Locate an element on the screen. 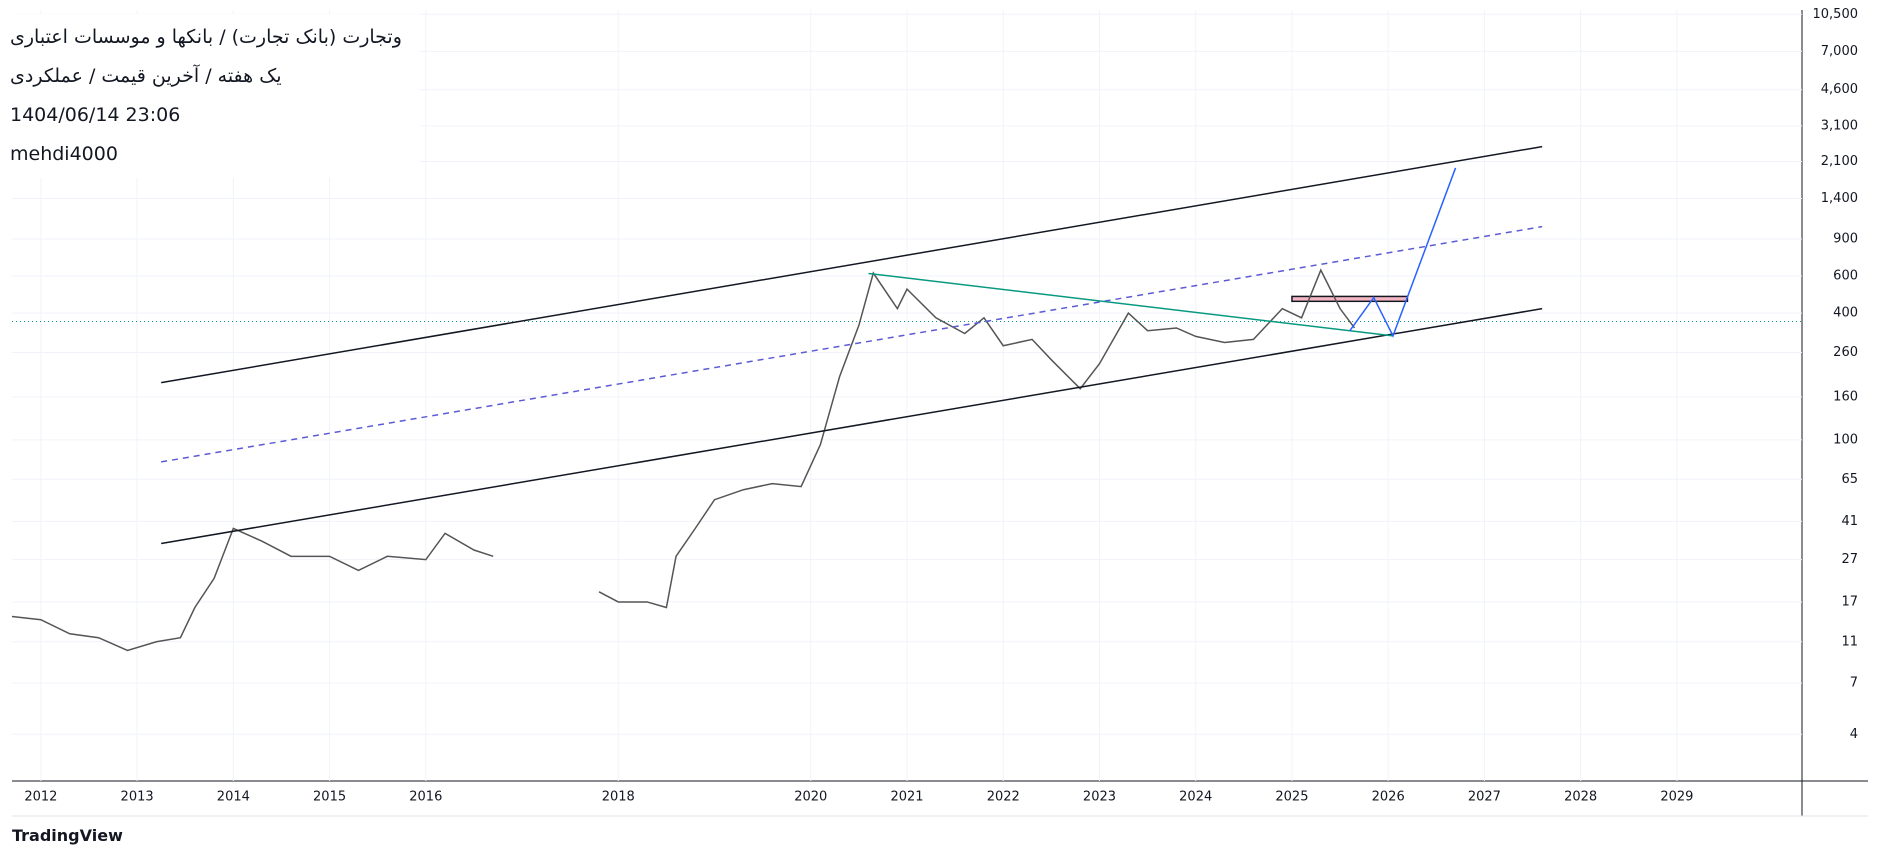 Image resolution: width=1880 pixels, height=860 pixels. y-tick-label: 400 is located at coordinates (1845, 313).